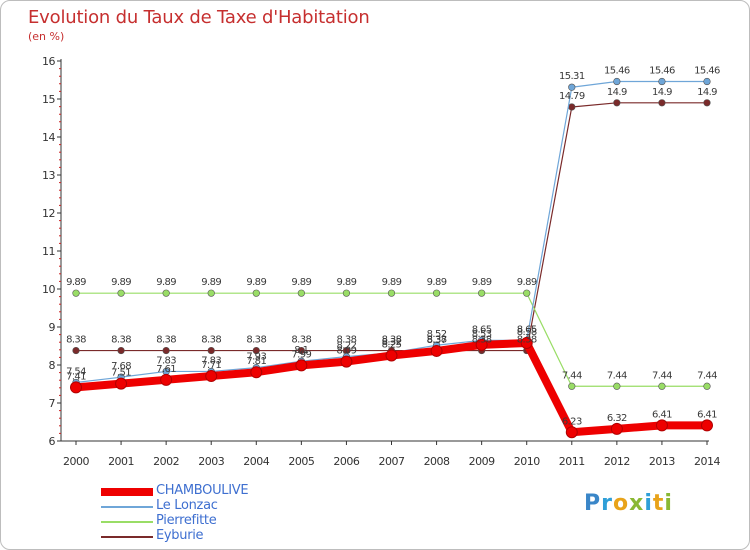 The height and width of the screenshot is (550, 750). Describe the element at coordinates (572, 461) in the screenshot. I see `x-tick-label: 2011` at that location.